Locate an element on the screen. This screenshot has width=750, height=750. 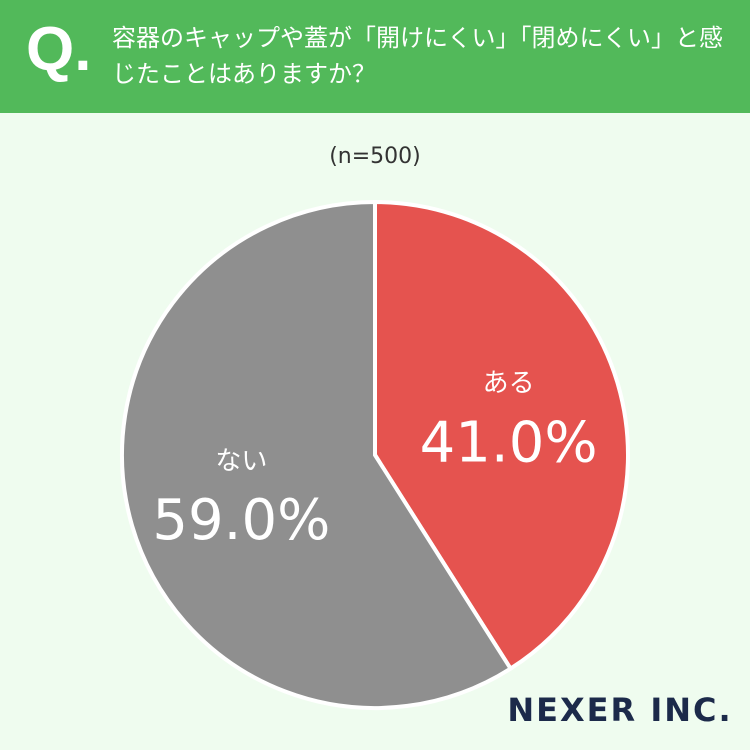
question-label: Q. is located at coordinates (59, 49).